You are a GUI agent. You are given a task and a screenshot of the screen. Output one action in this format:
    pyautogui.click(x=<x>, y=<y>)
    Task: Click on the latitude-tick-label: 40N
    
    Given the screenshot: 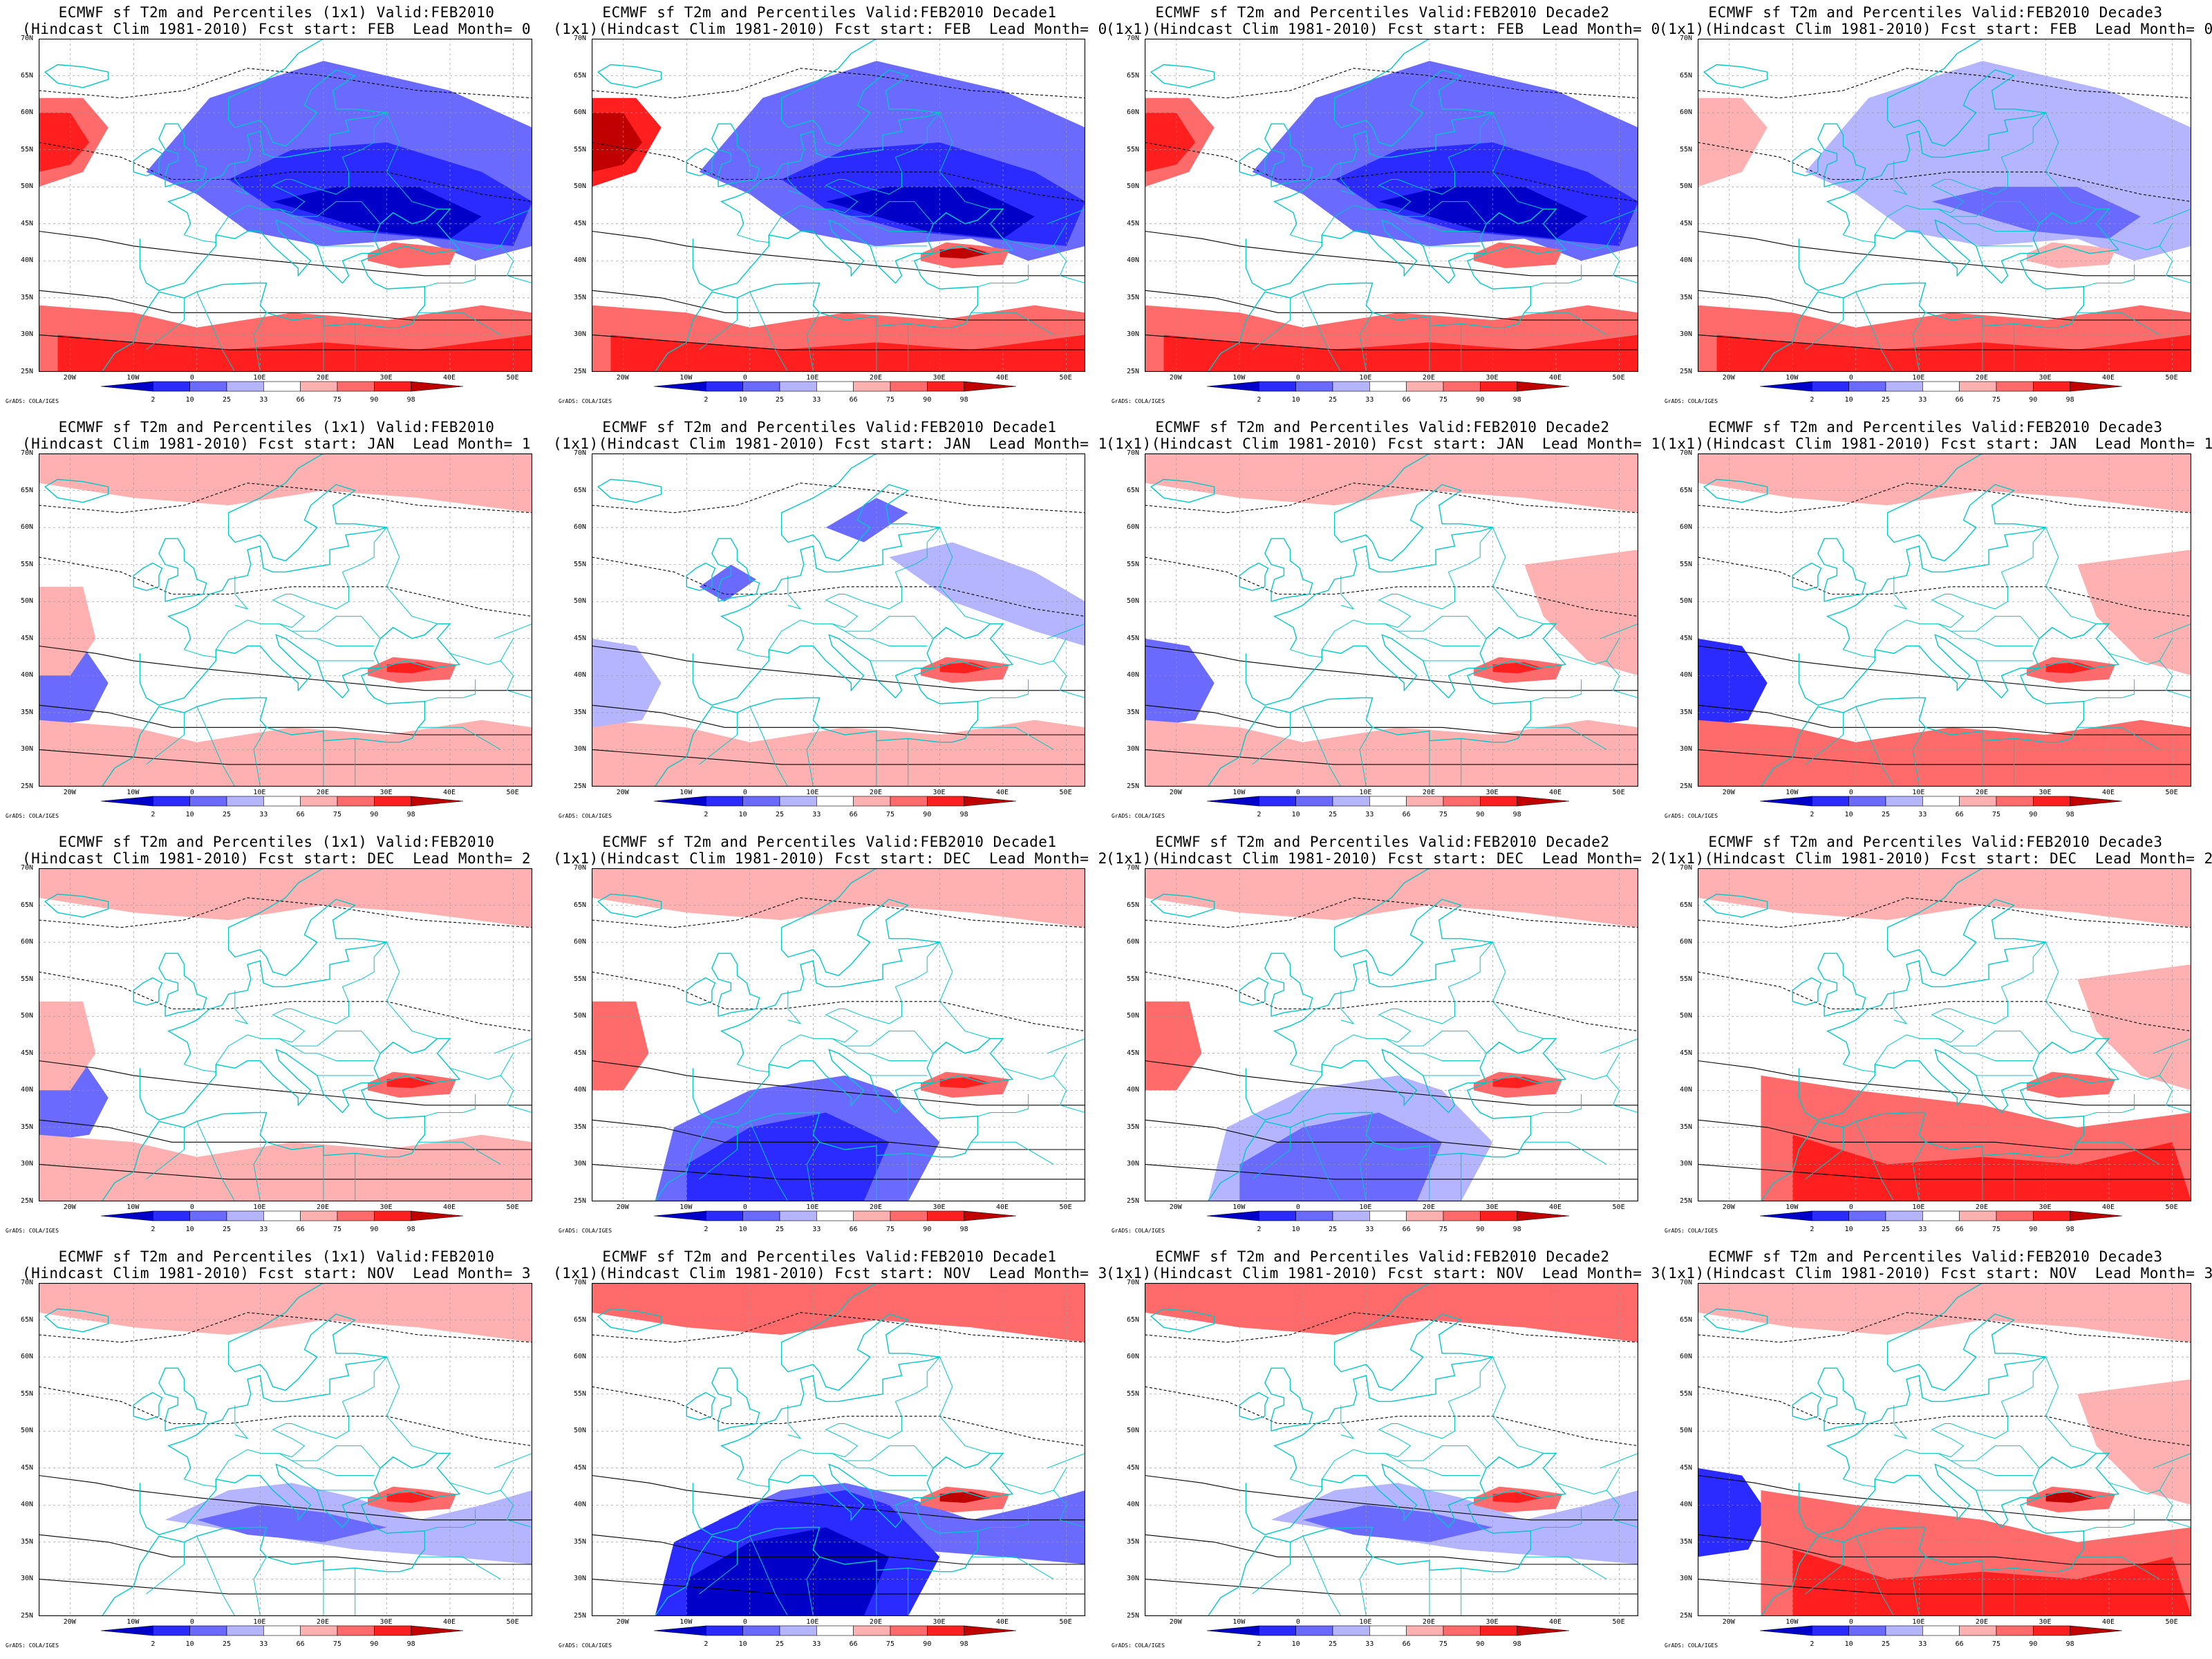 What is the action you would take?
    pyautogui.click(x=581, y=260)
    